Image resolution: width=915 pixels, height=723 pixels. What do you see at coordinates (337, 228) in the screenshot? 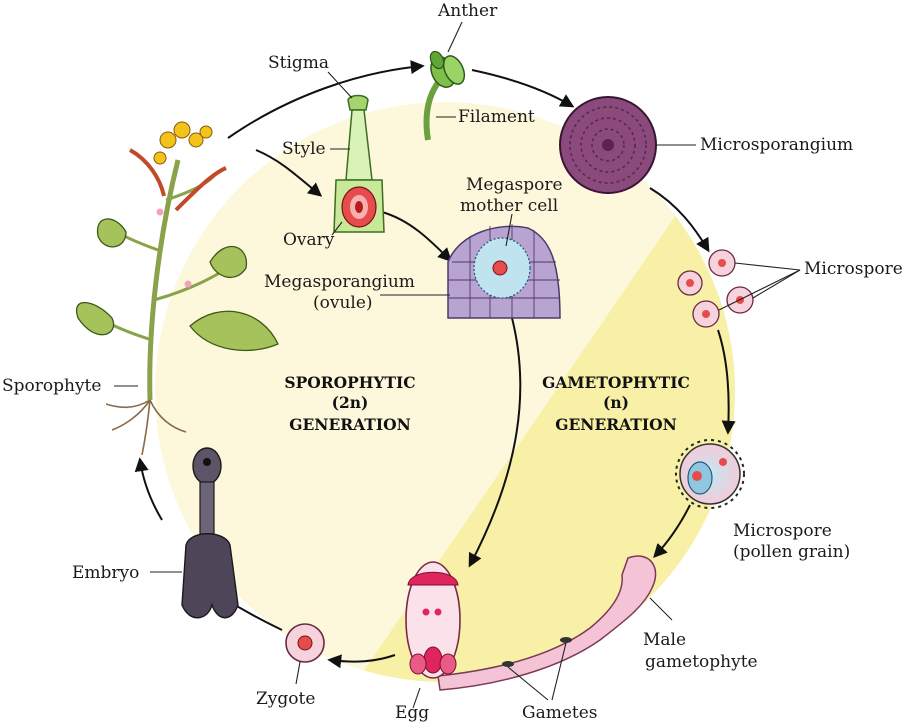
I see `ovary-leader` at bounding box center [337, 228].